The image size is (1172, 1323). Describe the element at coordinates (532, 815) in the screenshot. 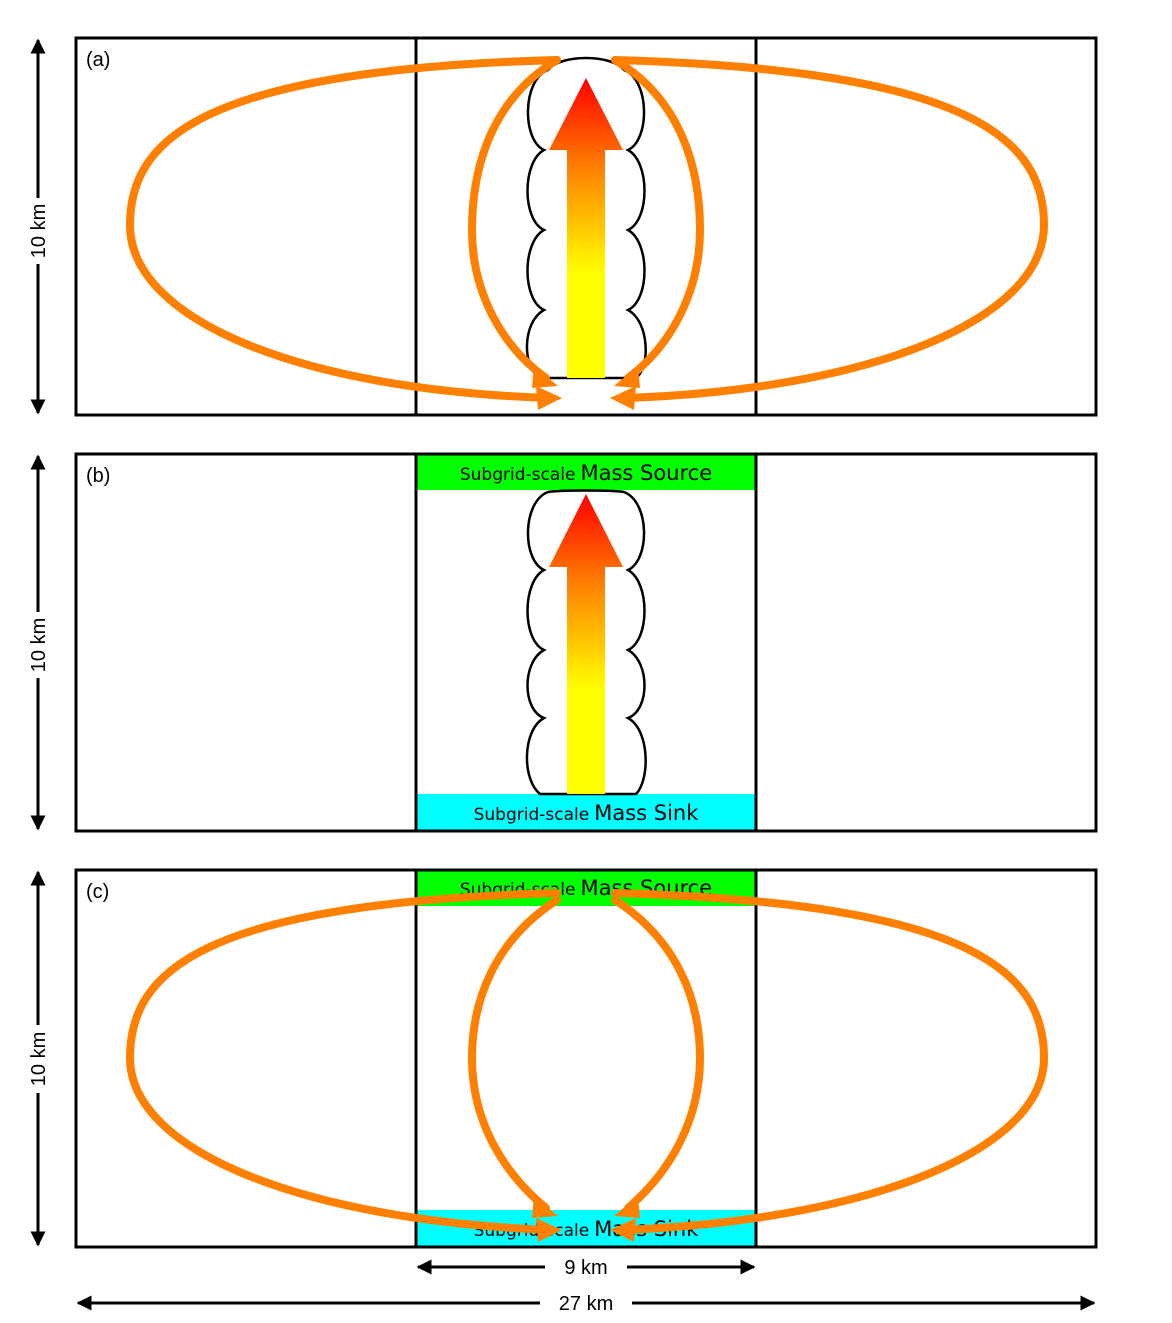

I see `mass-sink-prefix: Subgrid-scale` at that location.